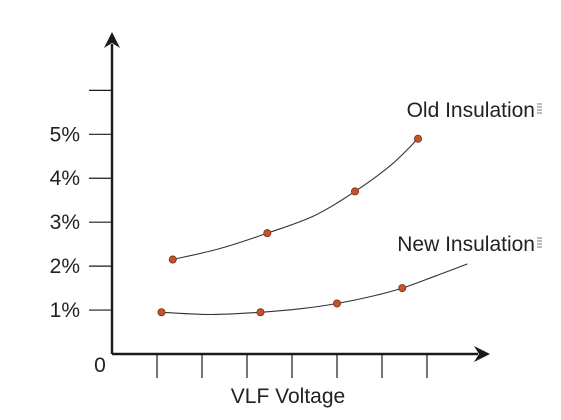  Describe the element at coordinates (65, 178) in the screenshot. I see `y-tick-label: 4%` at that location.